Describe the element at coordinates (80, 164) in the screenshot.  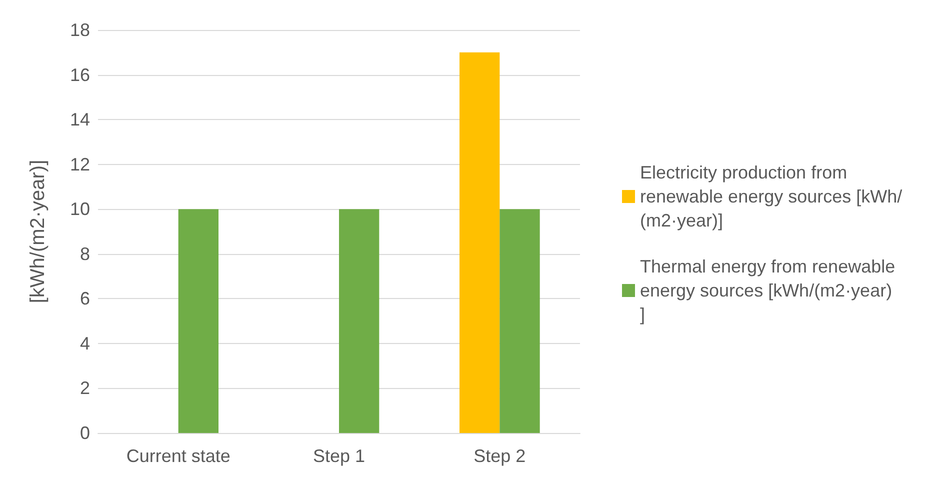
I see `y-tick-label: 12` at that location.